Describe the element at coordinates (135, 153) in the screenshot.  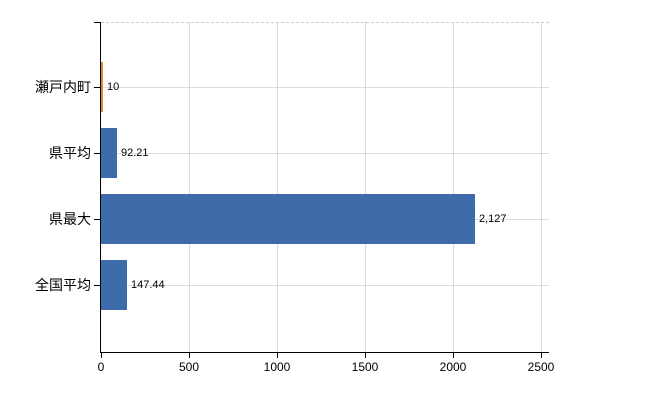
I see `bar-value-label: 92.21` at that location.